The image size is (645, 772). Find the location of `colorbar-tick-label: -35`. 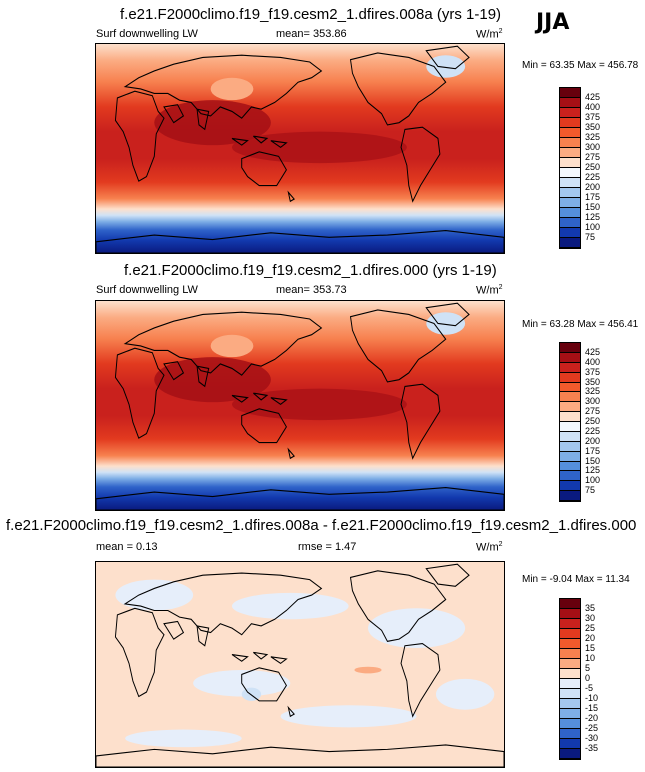

colorbar-tick-label: -35 is located at coordinates (592, 748).